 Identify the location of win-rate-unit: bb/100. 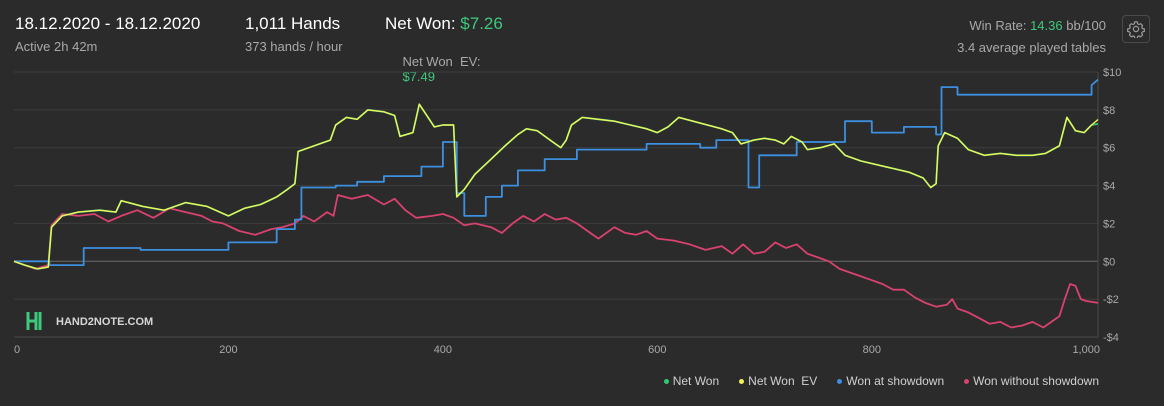
(1086, 25).